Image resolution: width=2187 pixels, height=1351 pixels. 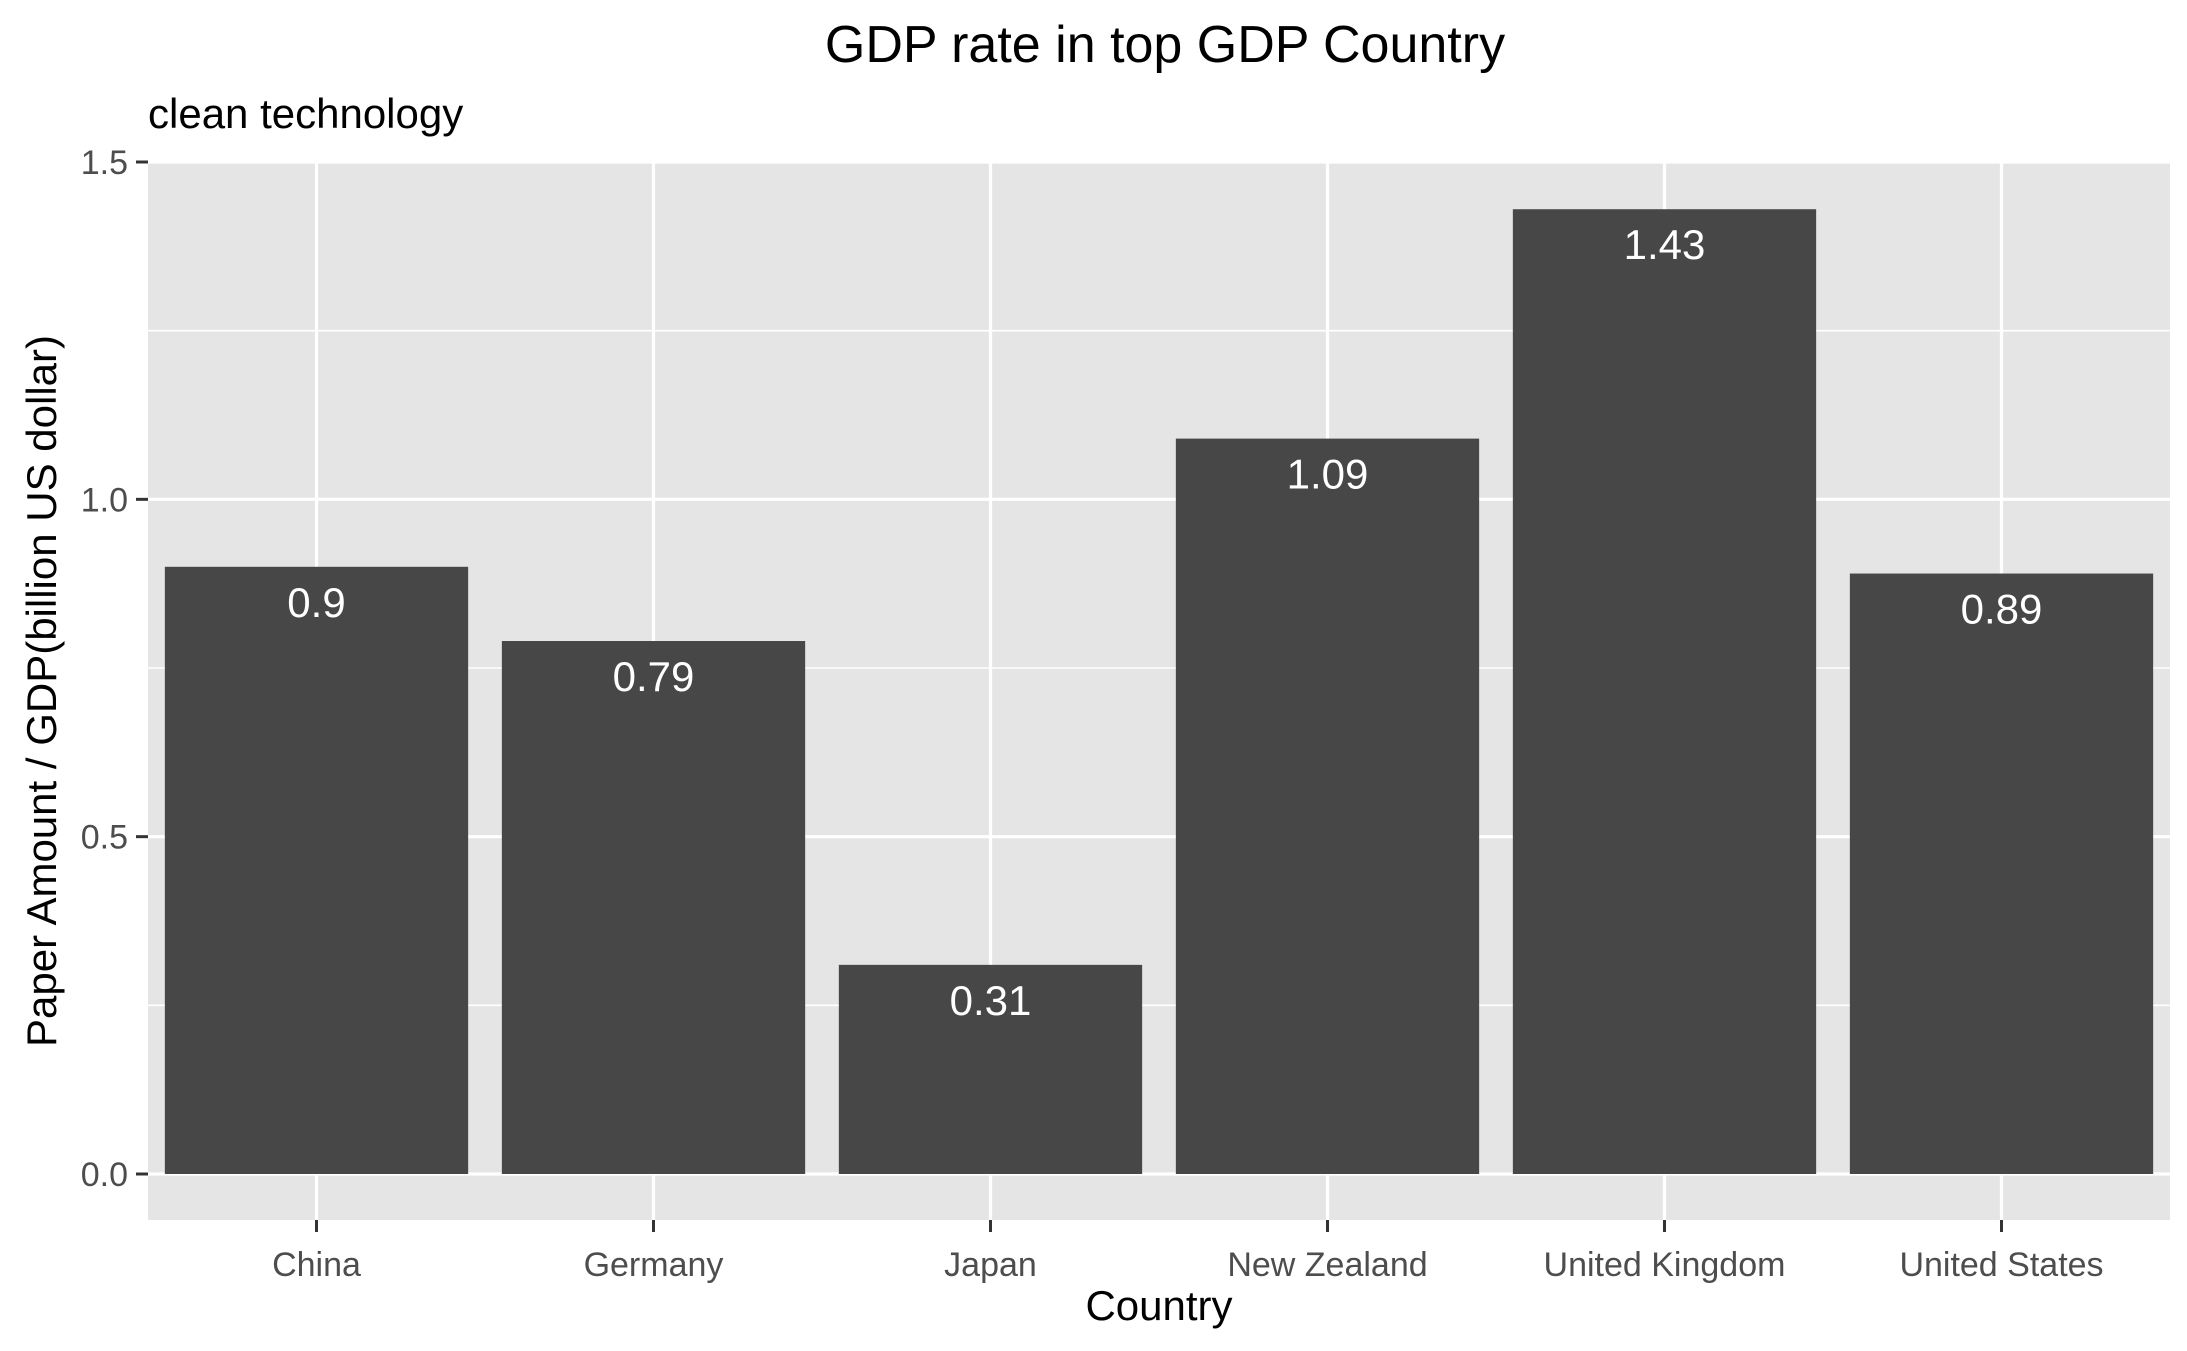 I want to click on bar-value-label: 0.31, so click(x=991, y=1000).